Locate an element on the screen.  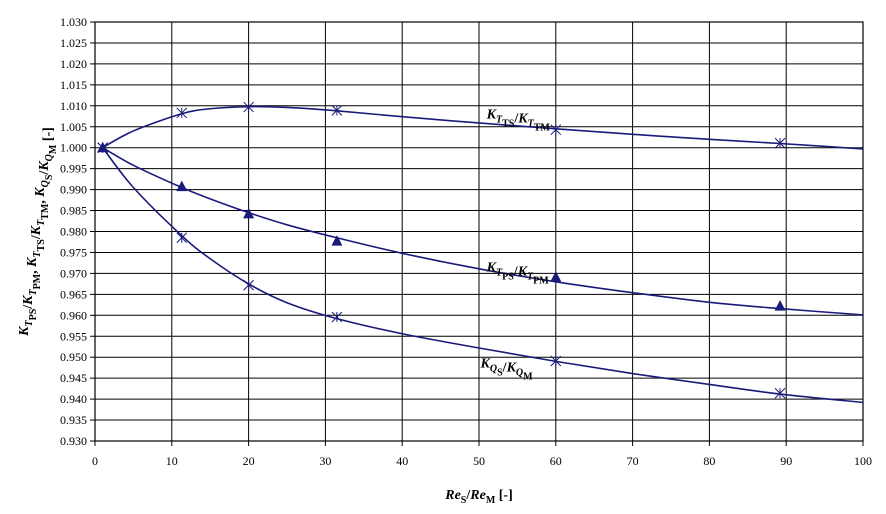
y-tick-label: 0.930 is located at coordinates (73, 441).